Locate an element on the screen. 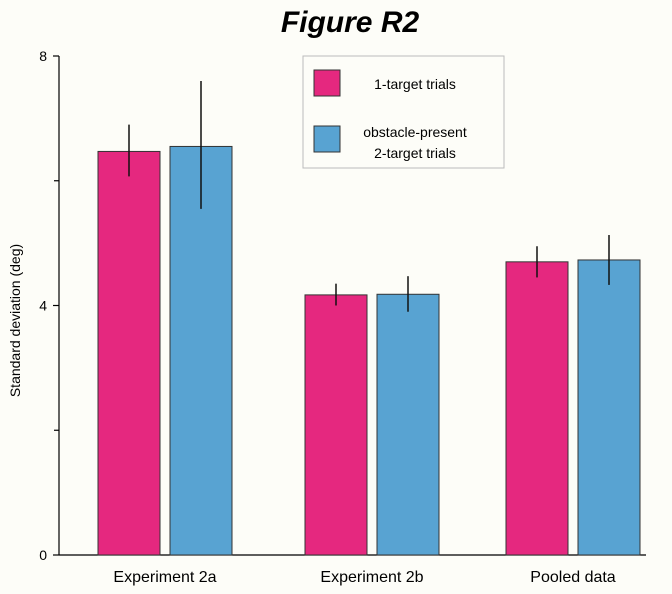 This screenshot has width=672, height=594. chart-title: Figure R2 is located at coordinates (350, 22).